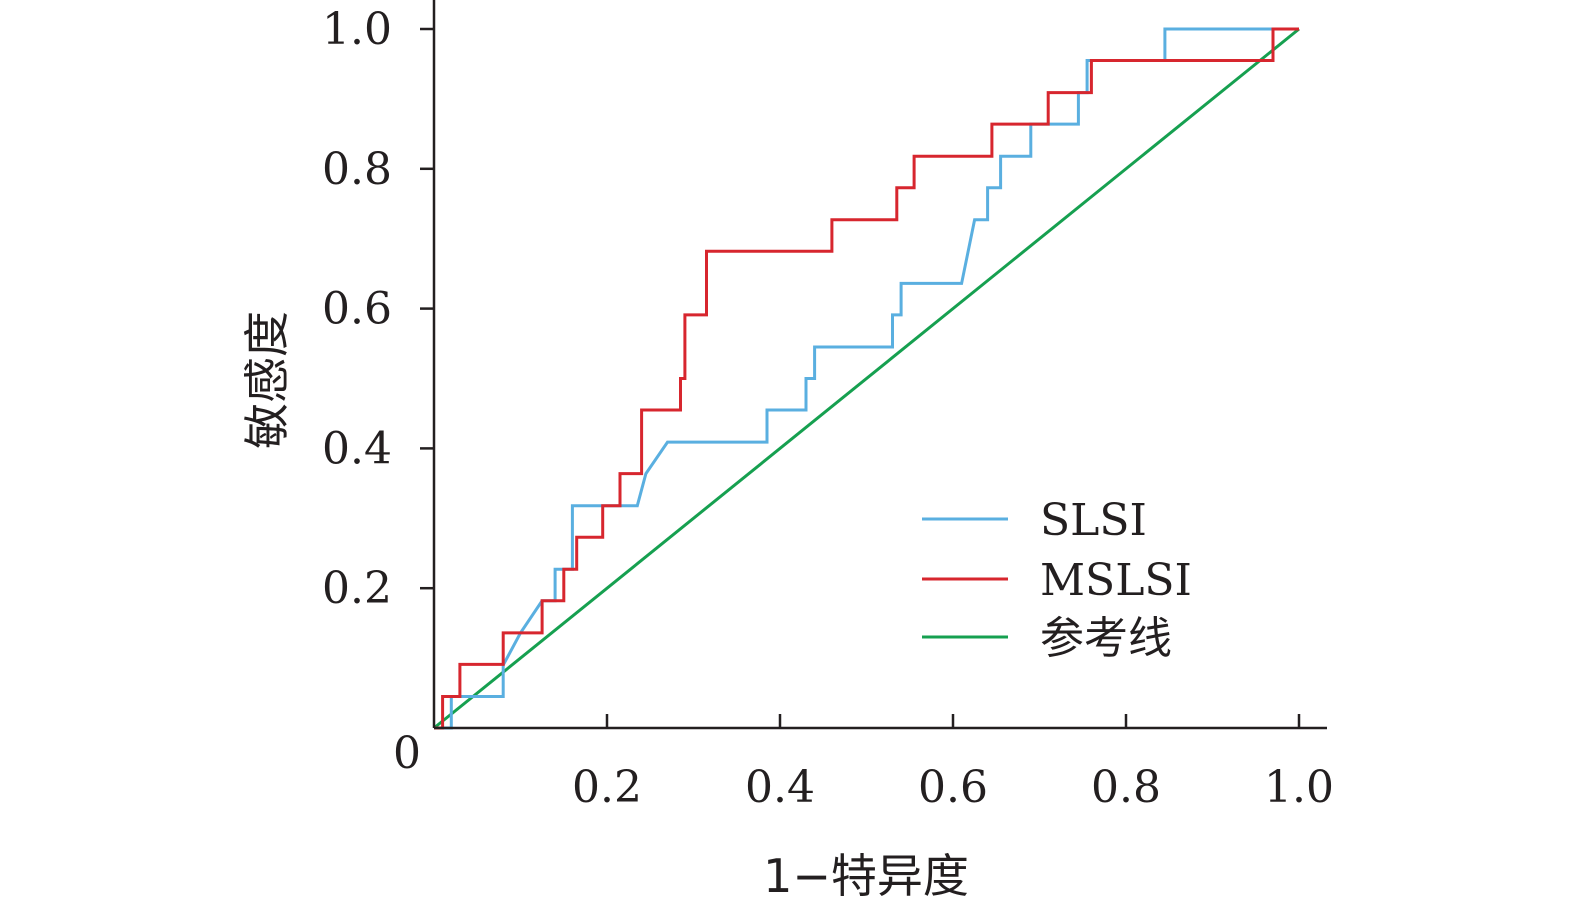 The image size is (1575, 915). What do you see at coordinates (267, 380) in the screenshot?
I see `y-axis-title: 敏感度` at bounding box center [267, 380].